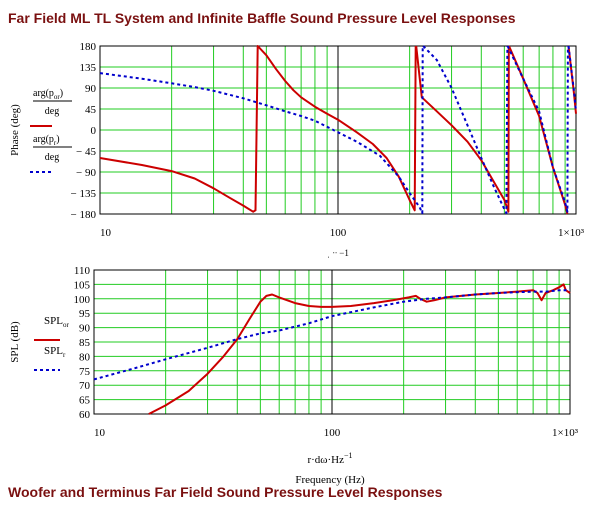 The image size is (607, 505). What do you see at coordinates (329, 458) in the screenshot?
I see `x-axis-label: r·dω·Hz−1` at bounding box center [329, 458].